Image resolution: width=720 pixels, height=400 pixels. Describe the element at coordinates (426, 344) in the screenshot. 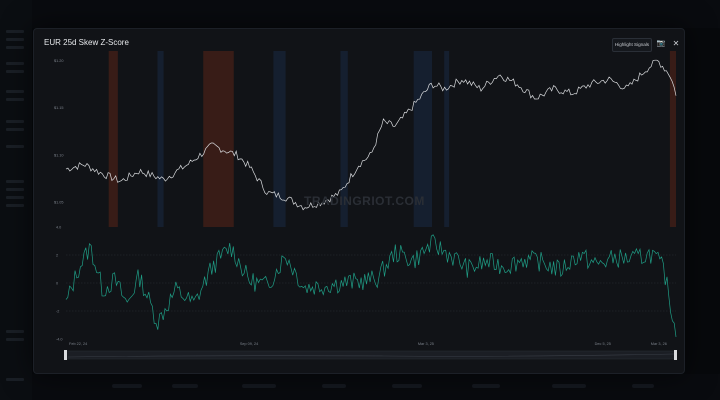

I see `date-tick-label: Mar 3, 25` at that location.